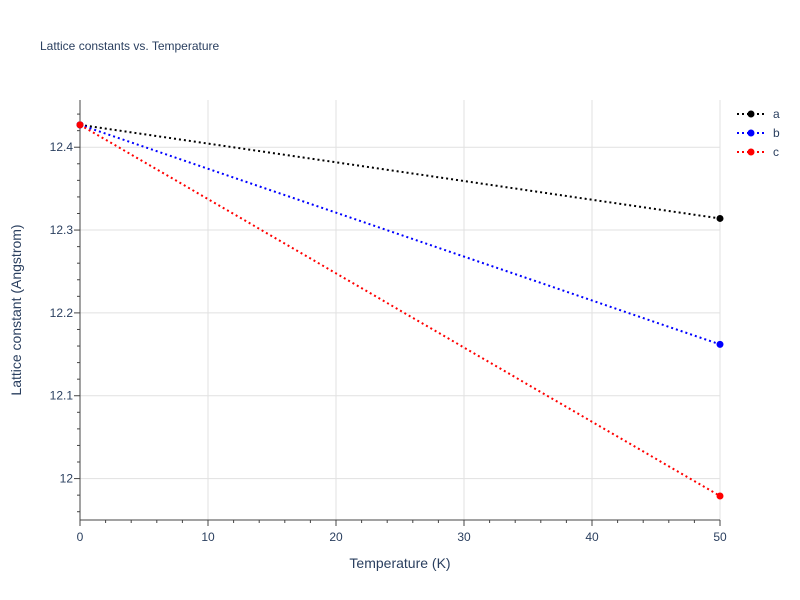  What do you see at coordinates (751, 114) in the screenshot?
I see `legend-marker-a` at bounding box center [751, 114].